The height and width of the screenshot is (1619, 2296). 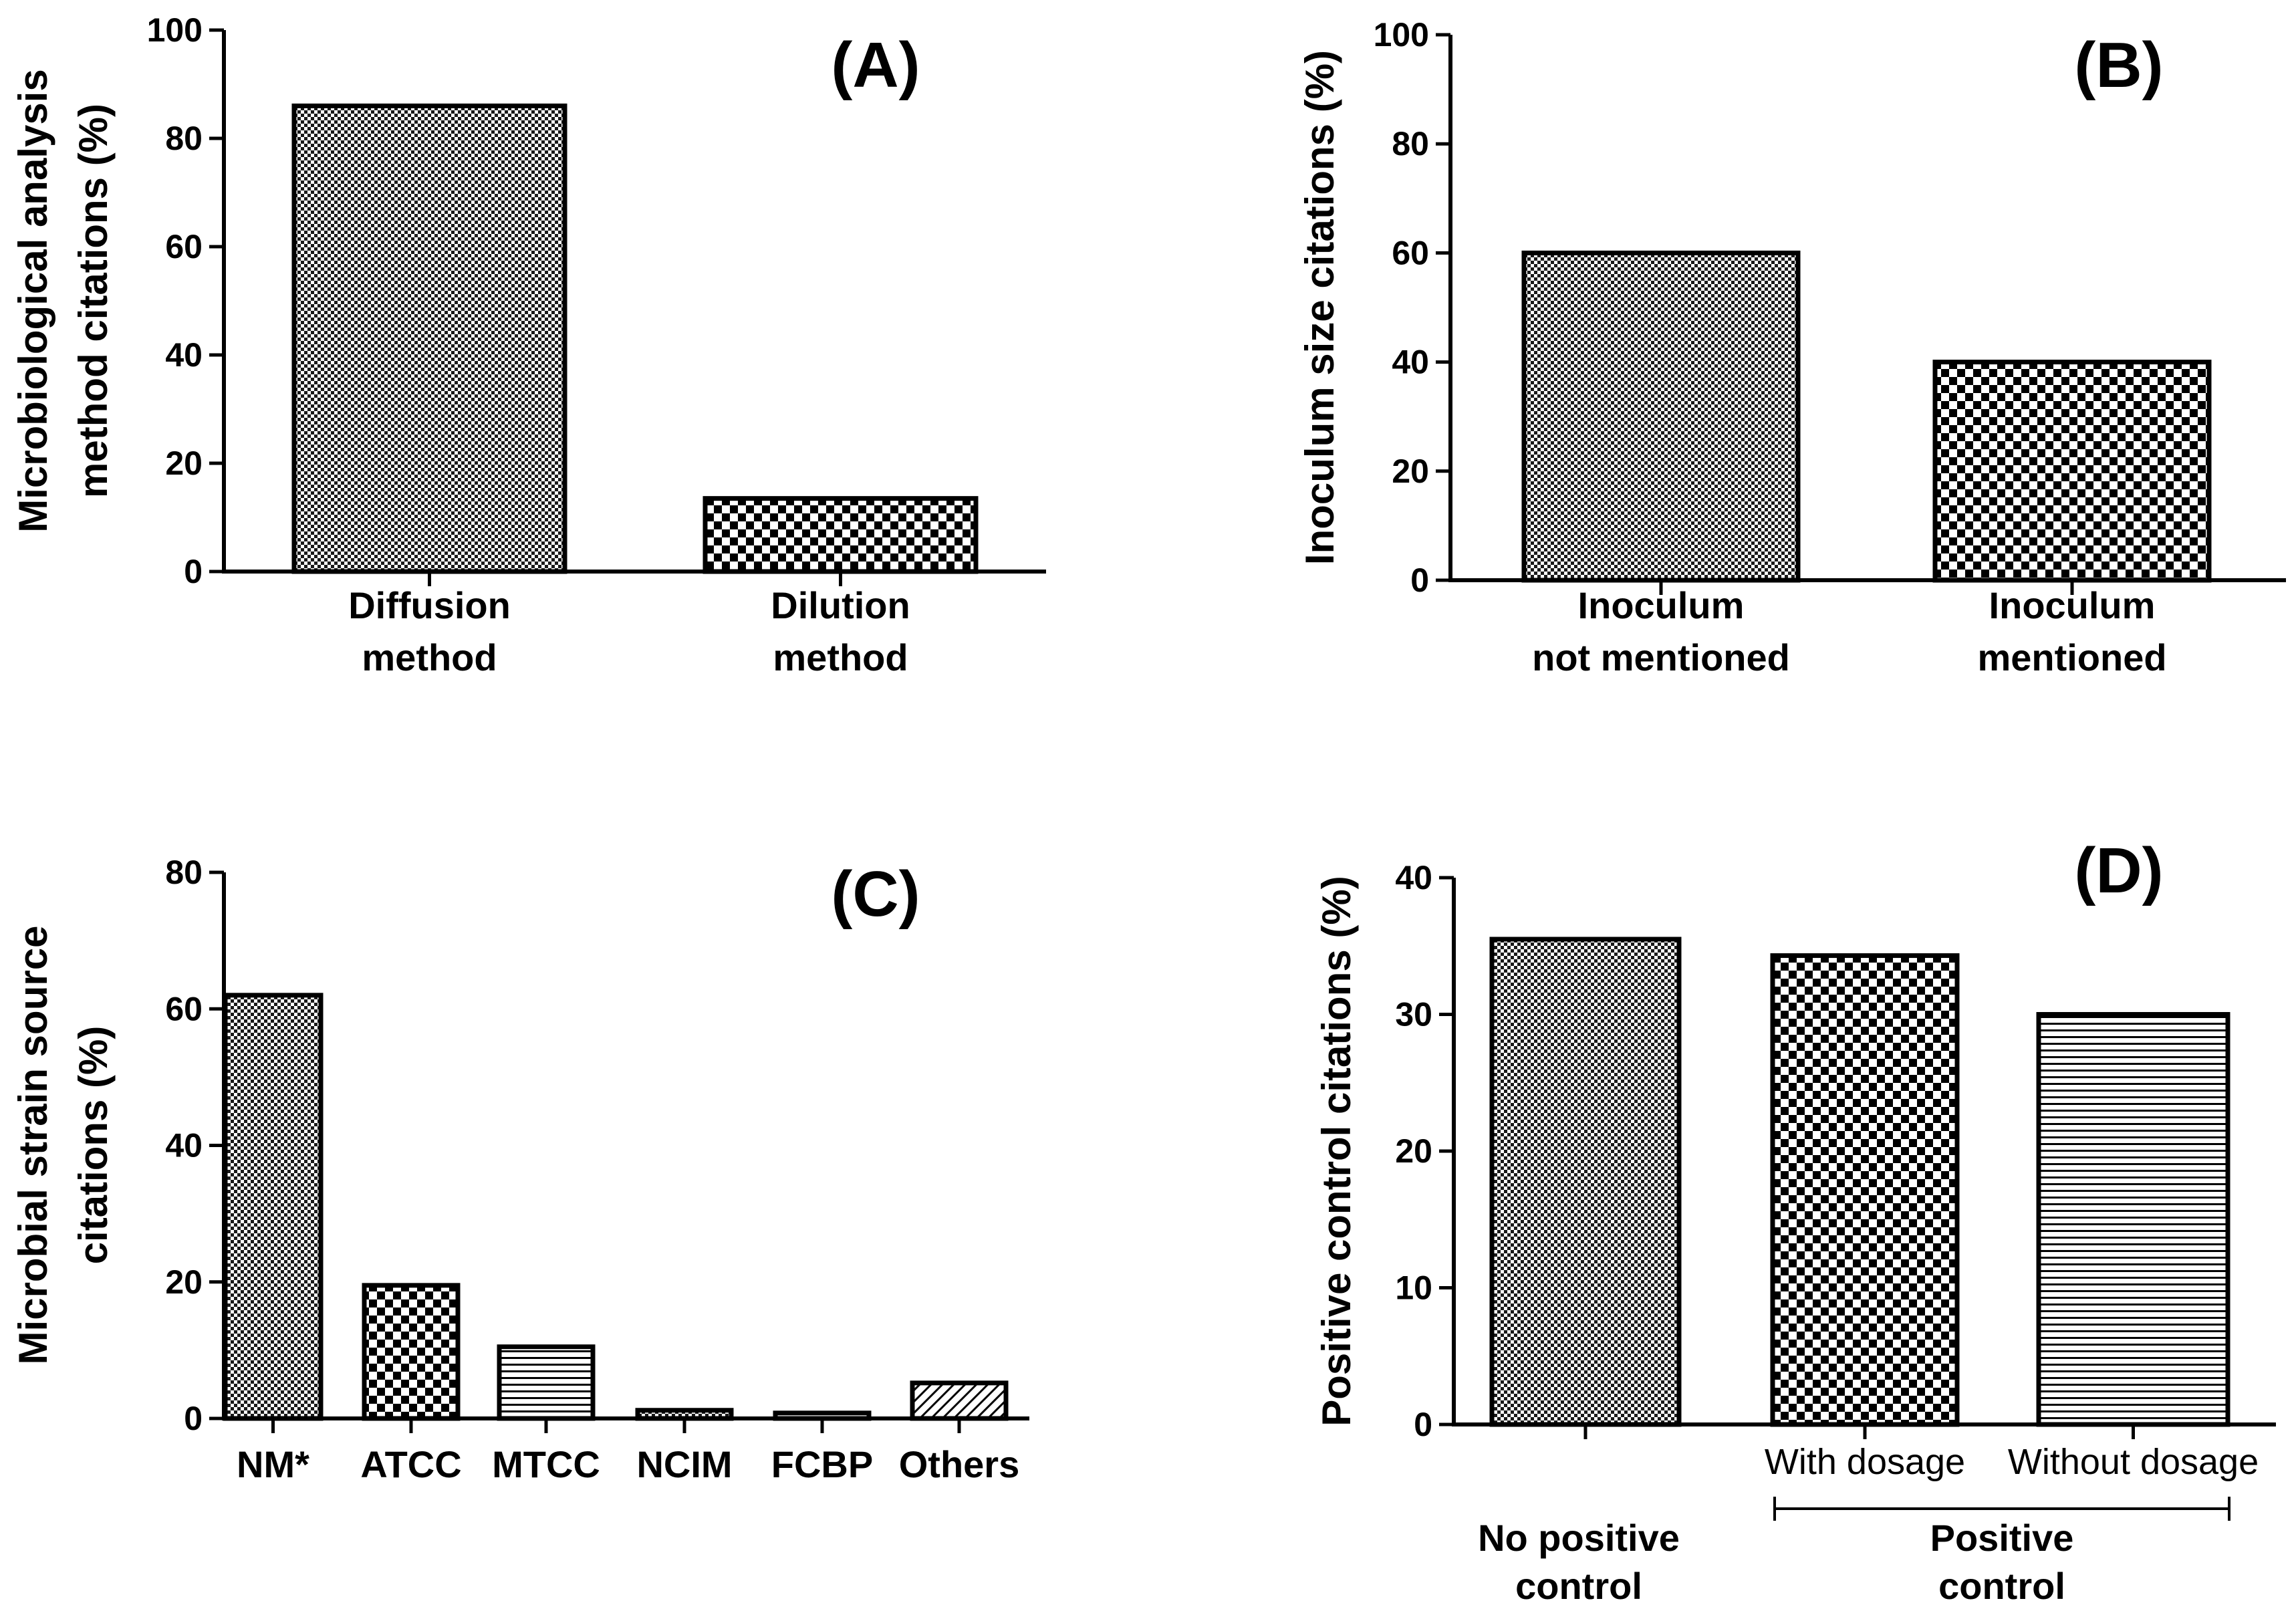 I want to click on x-category-label: MTCC, so click(x=546, y=1464).